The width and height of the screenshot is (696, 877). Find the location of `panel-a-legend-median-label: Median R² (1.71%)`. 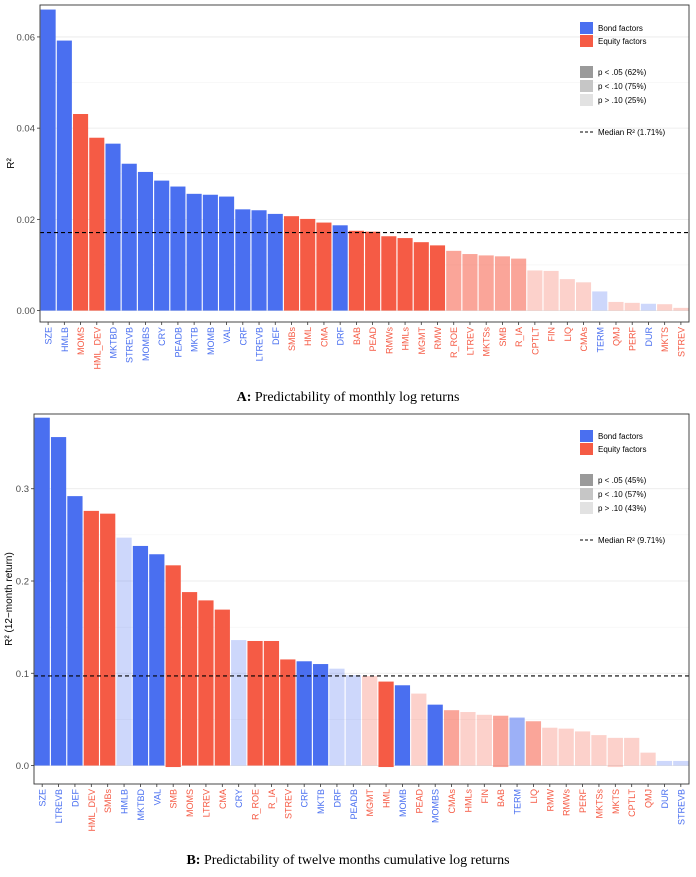

panel-a-legend-median-label: Median R² (1.71%) is located at coordinates (631, 132).